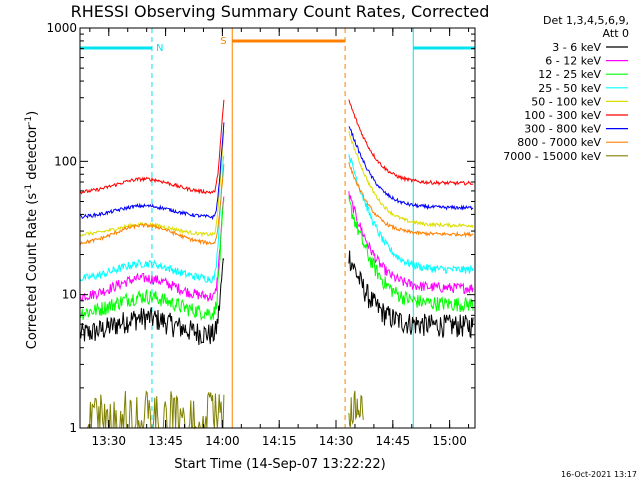 Image resolution: width=640 pixels, height=480 pixels. What do you see at coordinates (573, 61) in the screenshot?
I see `legend-label-1: 6 - 12 keV` at bounding box center [573, 61].